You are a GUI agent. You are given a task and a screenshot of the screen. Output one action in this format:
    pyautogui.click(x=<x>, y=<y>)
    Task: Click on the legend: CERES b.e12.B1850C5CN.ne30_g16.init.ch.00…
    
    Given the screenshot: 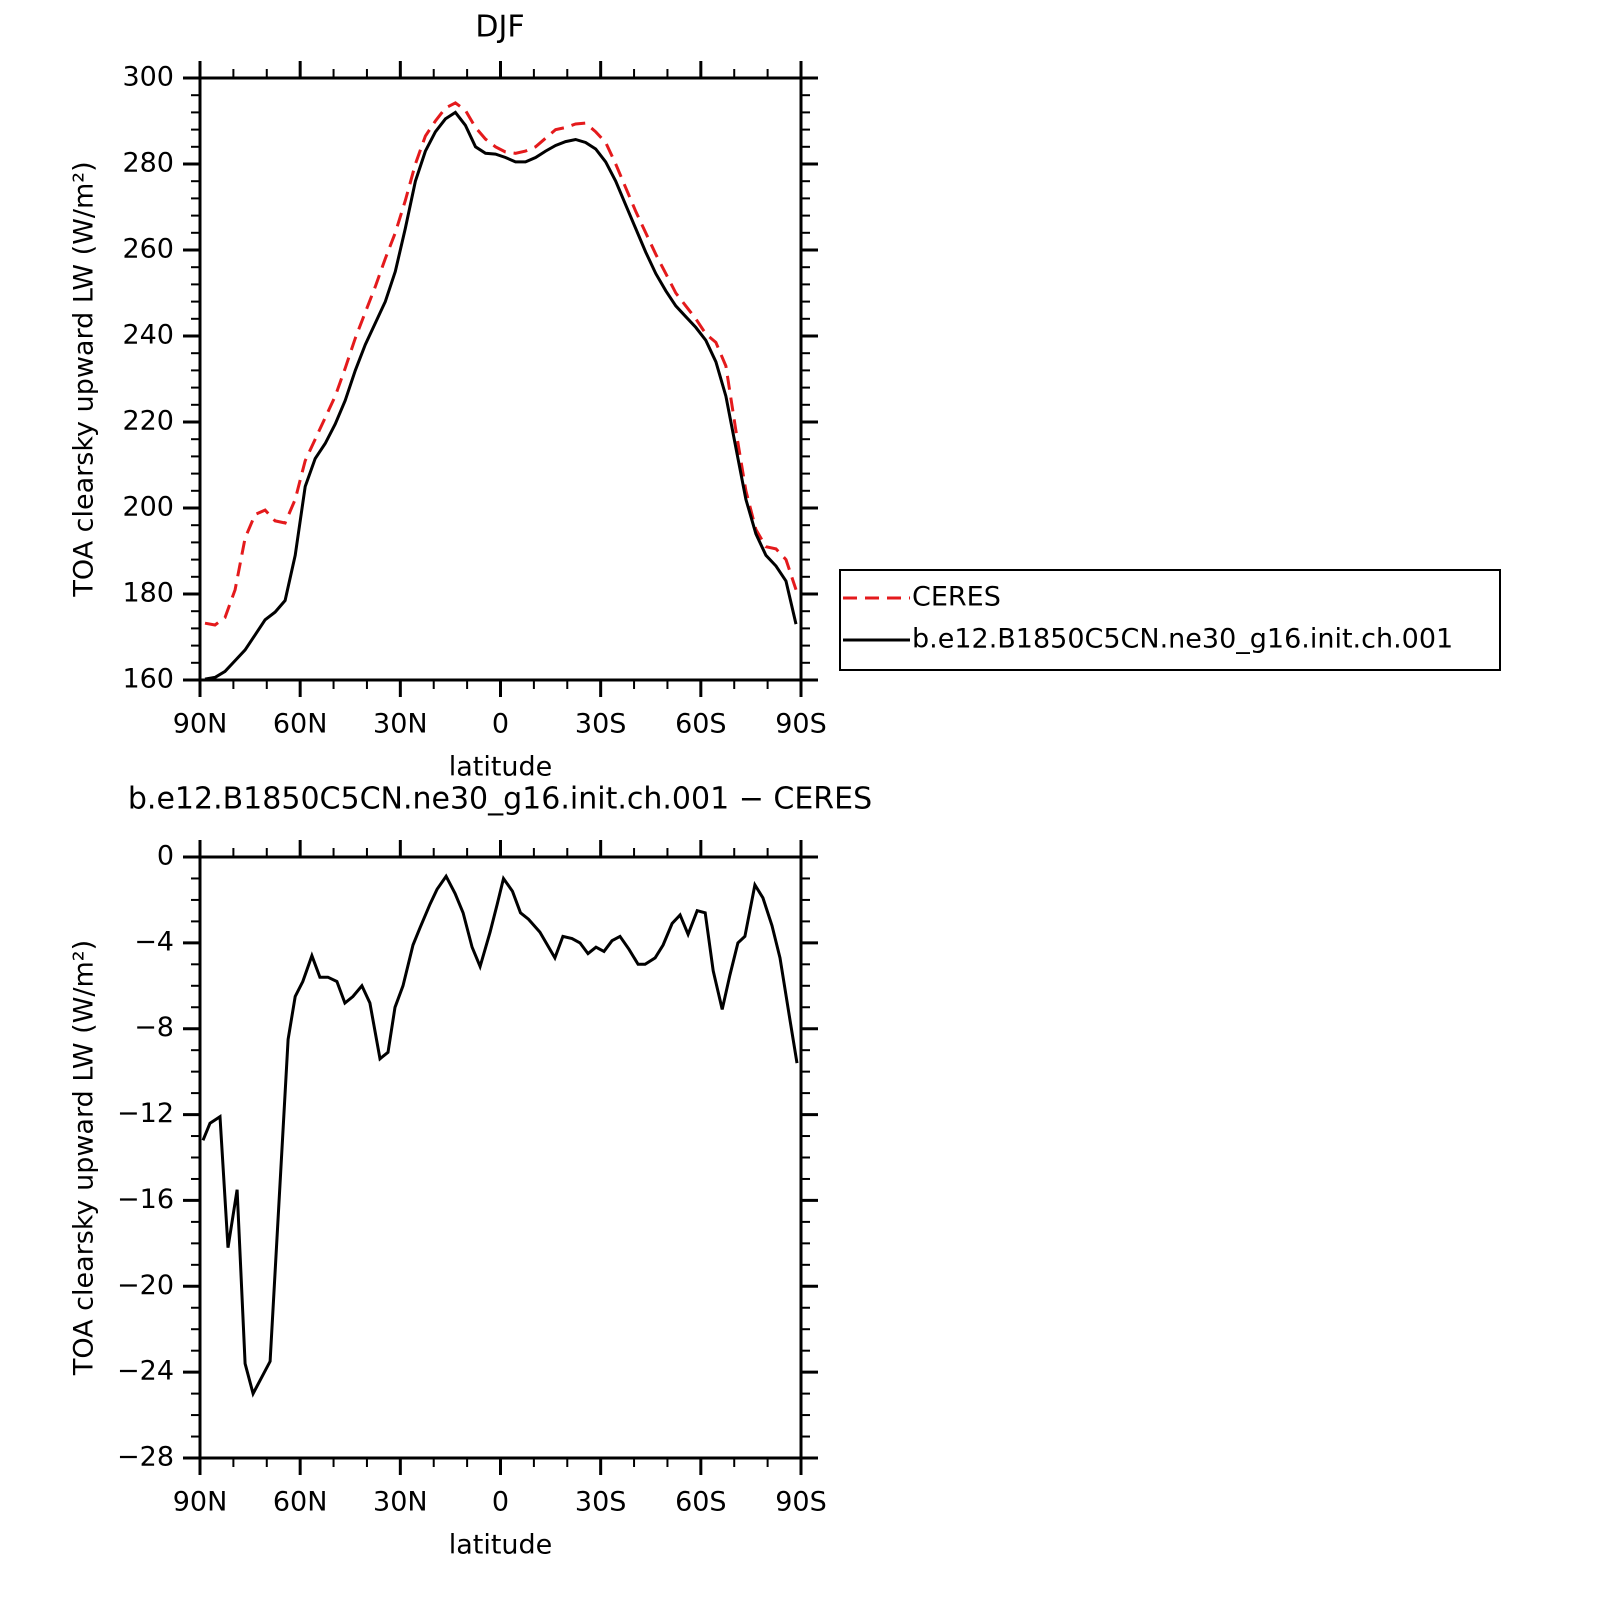 What is the action you would take?
    pyautogui.click(x=1170, y=620)
    